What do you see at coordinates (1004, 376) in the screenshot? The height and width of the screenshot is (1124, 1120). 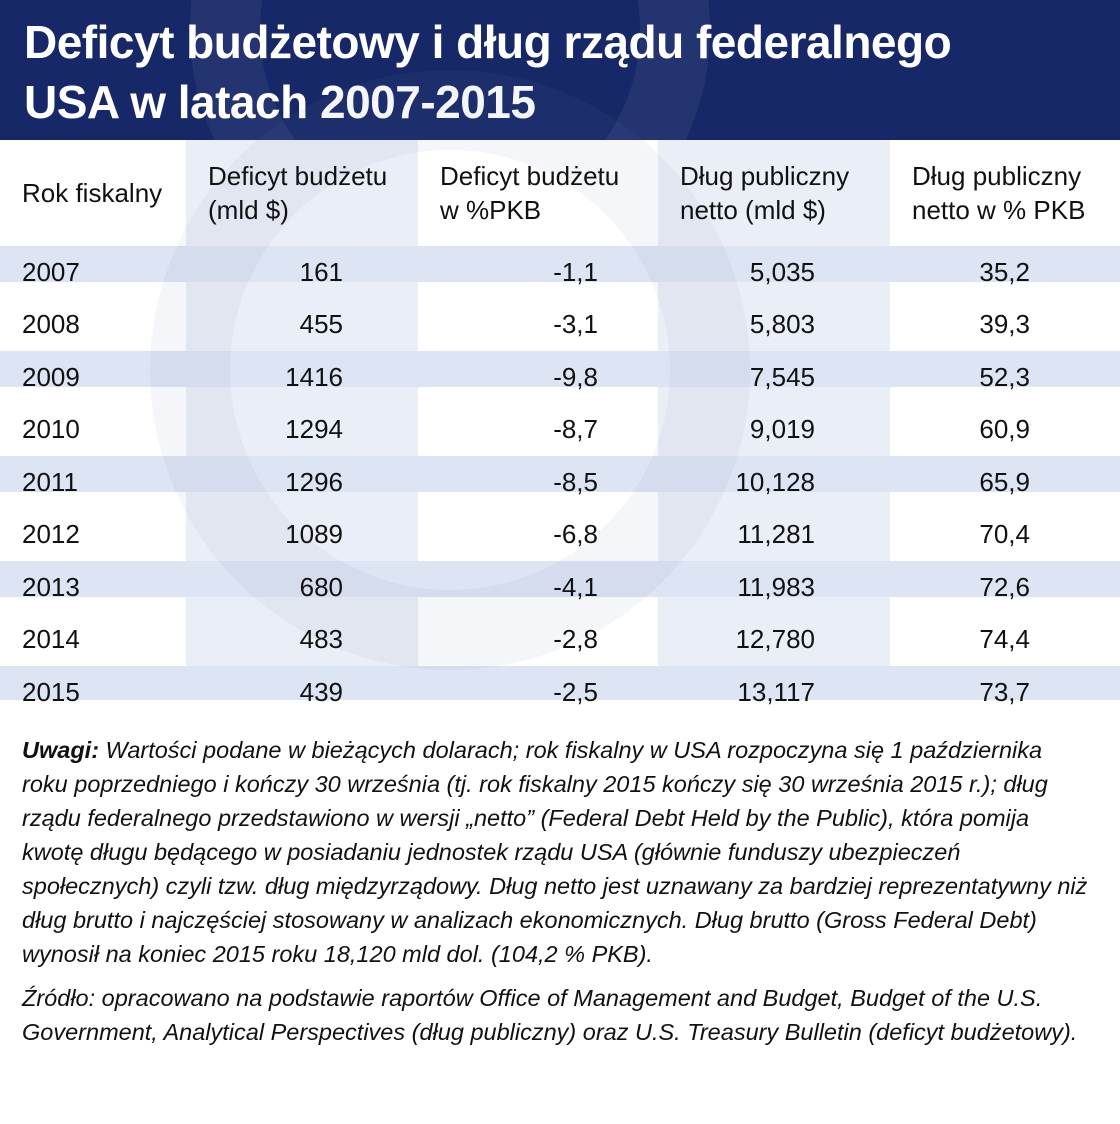 I see `cell-debt-pct: 52,3` at bounding box center [1004, 376].